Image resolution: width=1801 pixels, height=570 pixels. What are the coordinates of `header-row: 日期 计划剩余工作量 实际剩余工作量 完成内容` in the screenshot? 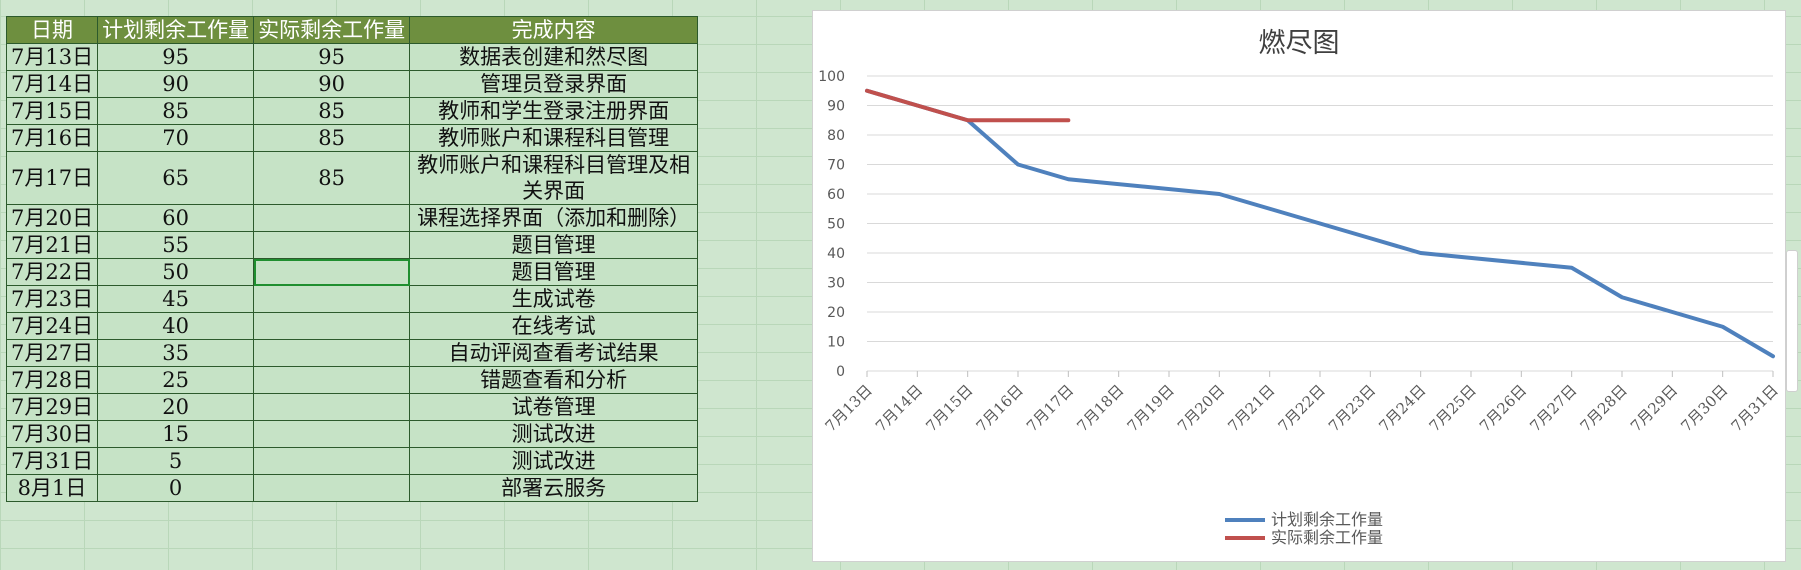 It's located at (352, 30).